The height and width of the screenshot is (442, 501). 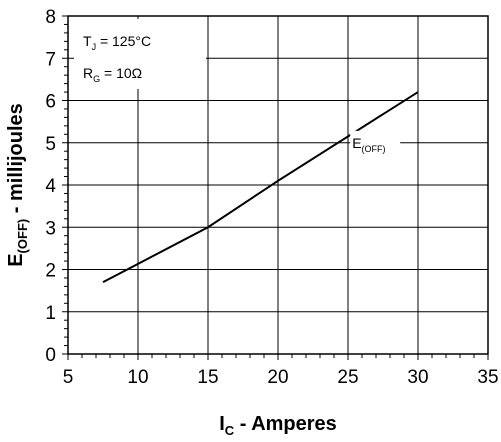 I want to click on conditions-background, so click(x=140, y=54).